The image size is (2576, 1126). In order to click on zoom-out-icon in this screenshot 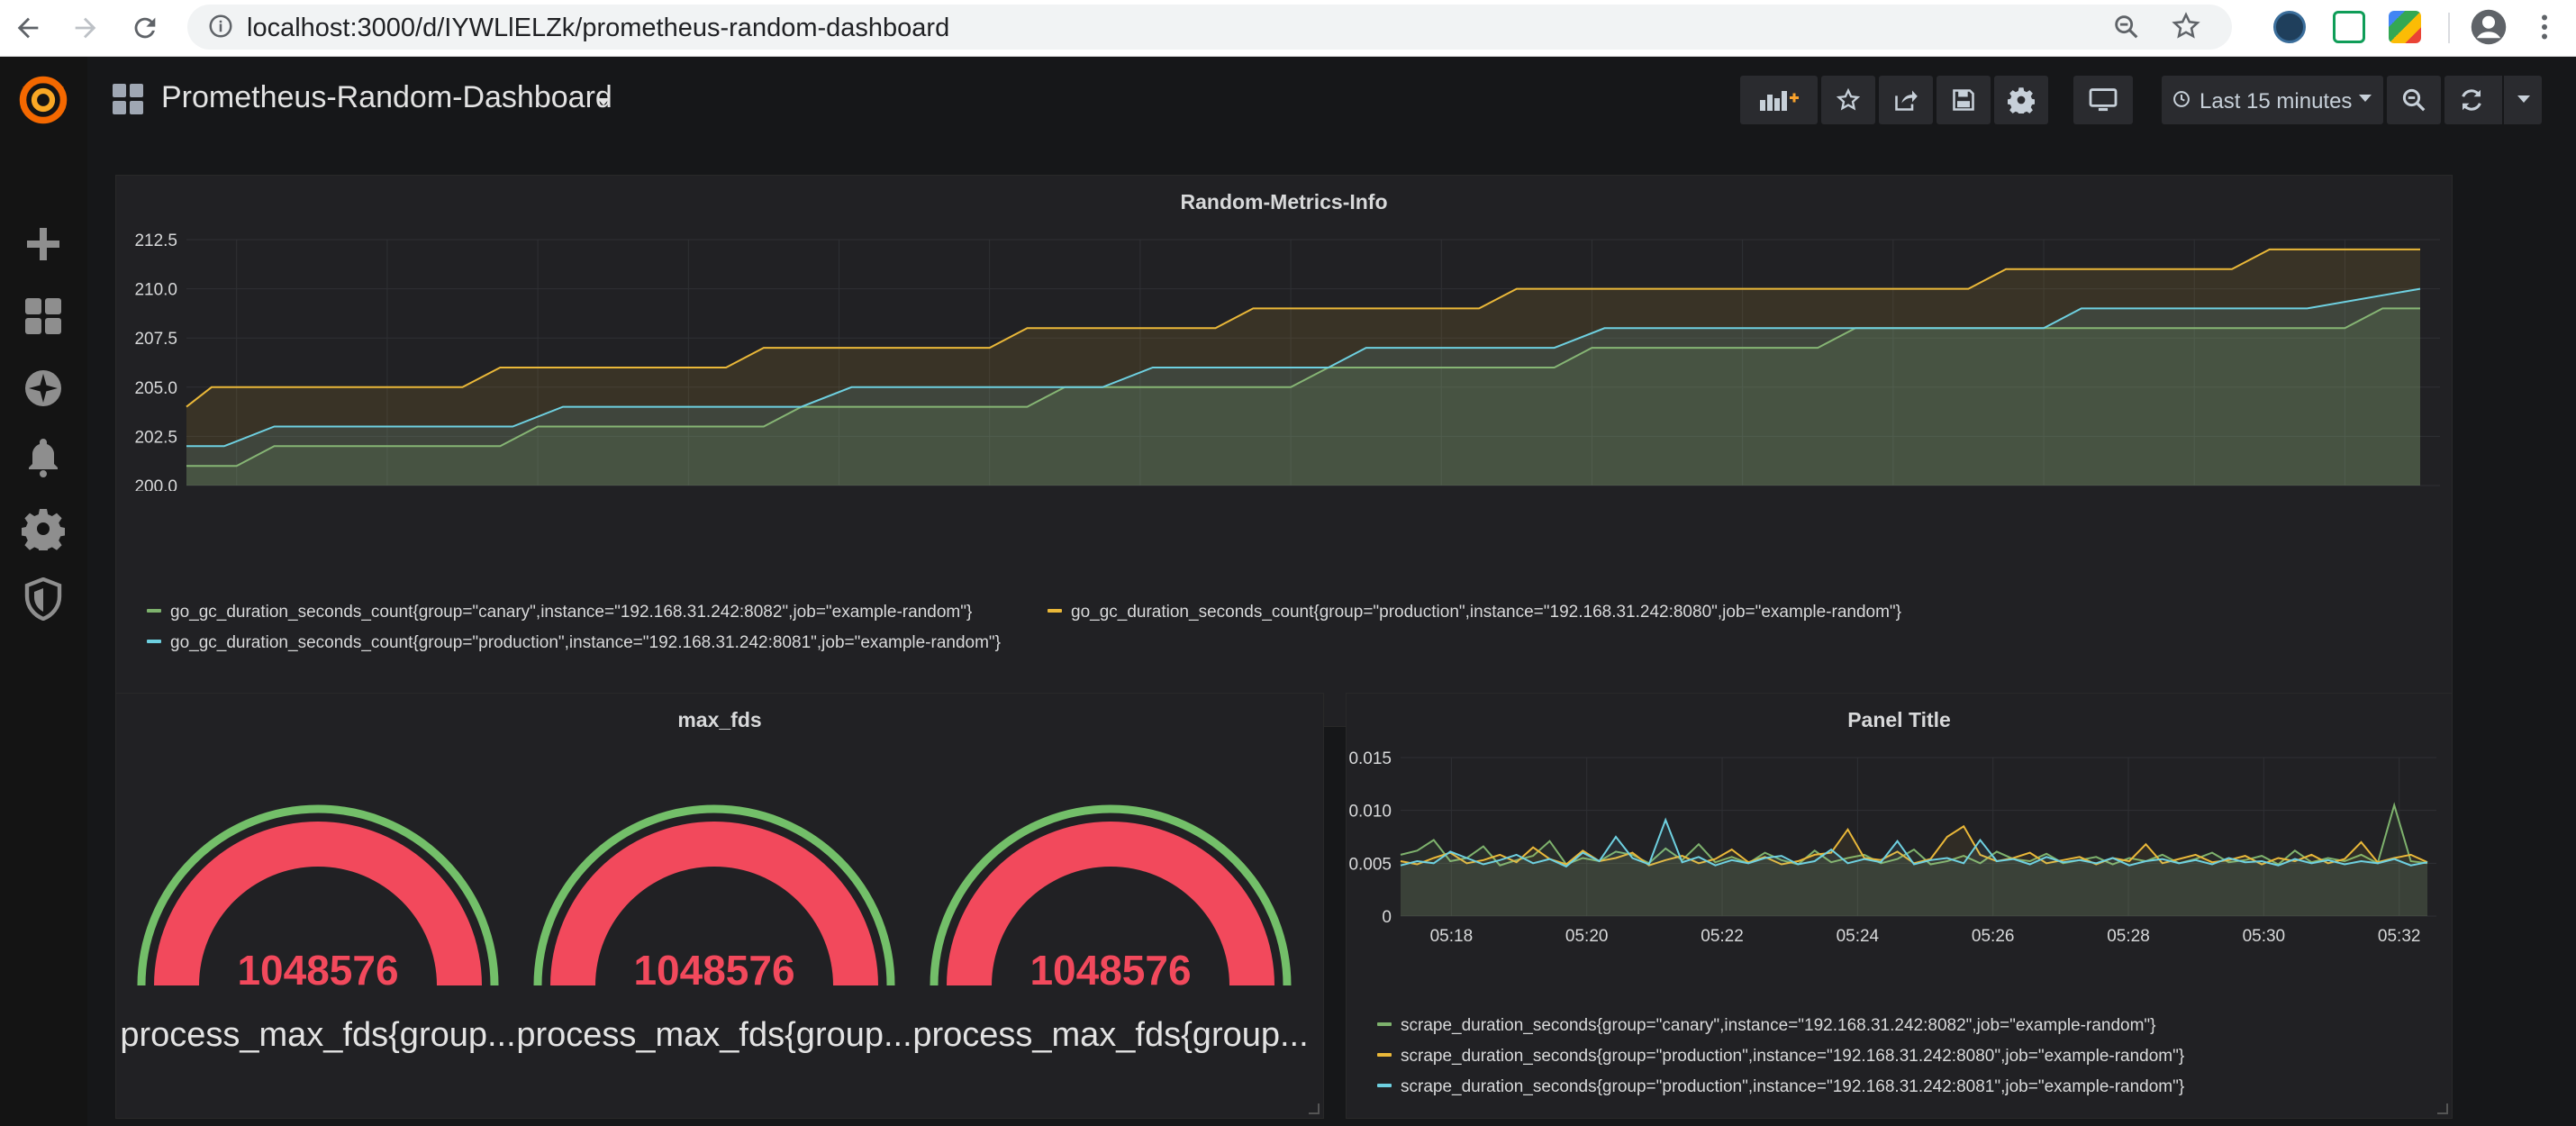, I will do `click(2414, 100)`.